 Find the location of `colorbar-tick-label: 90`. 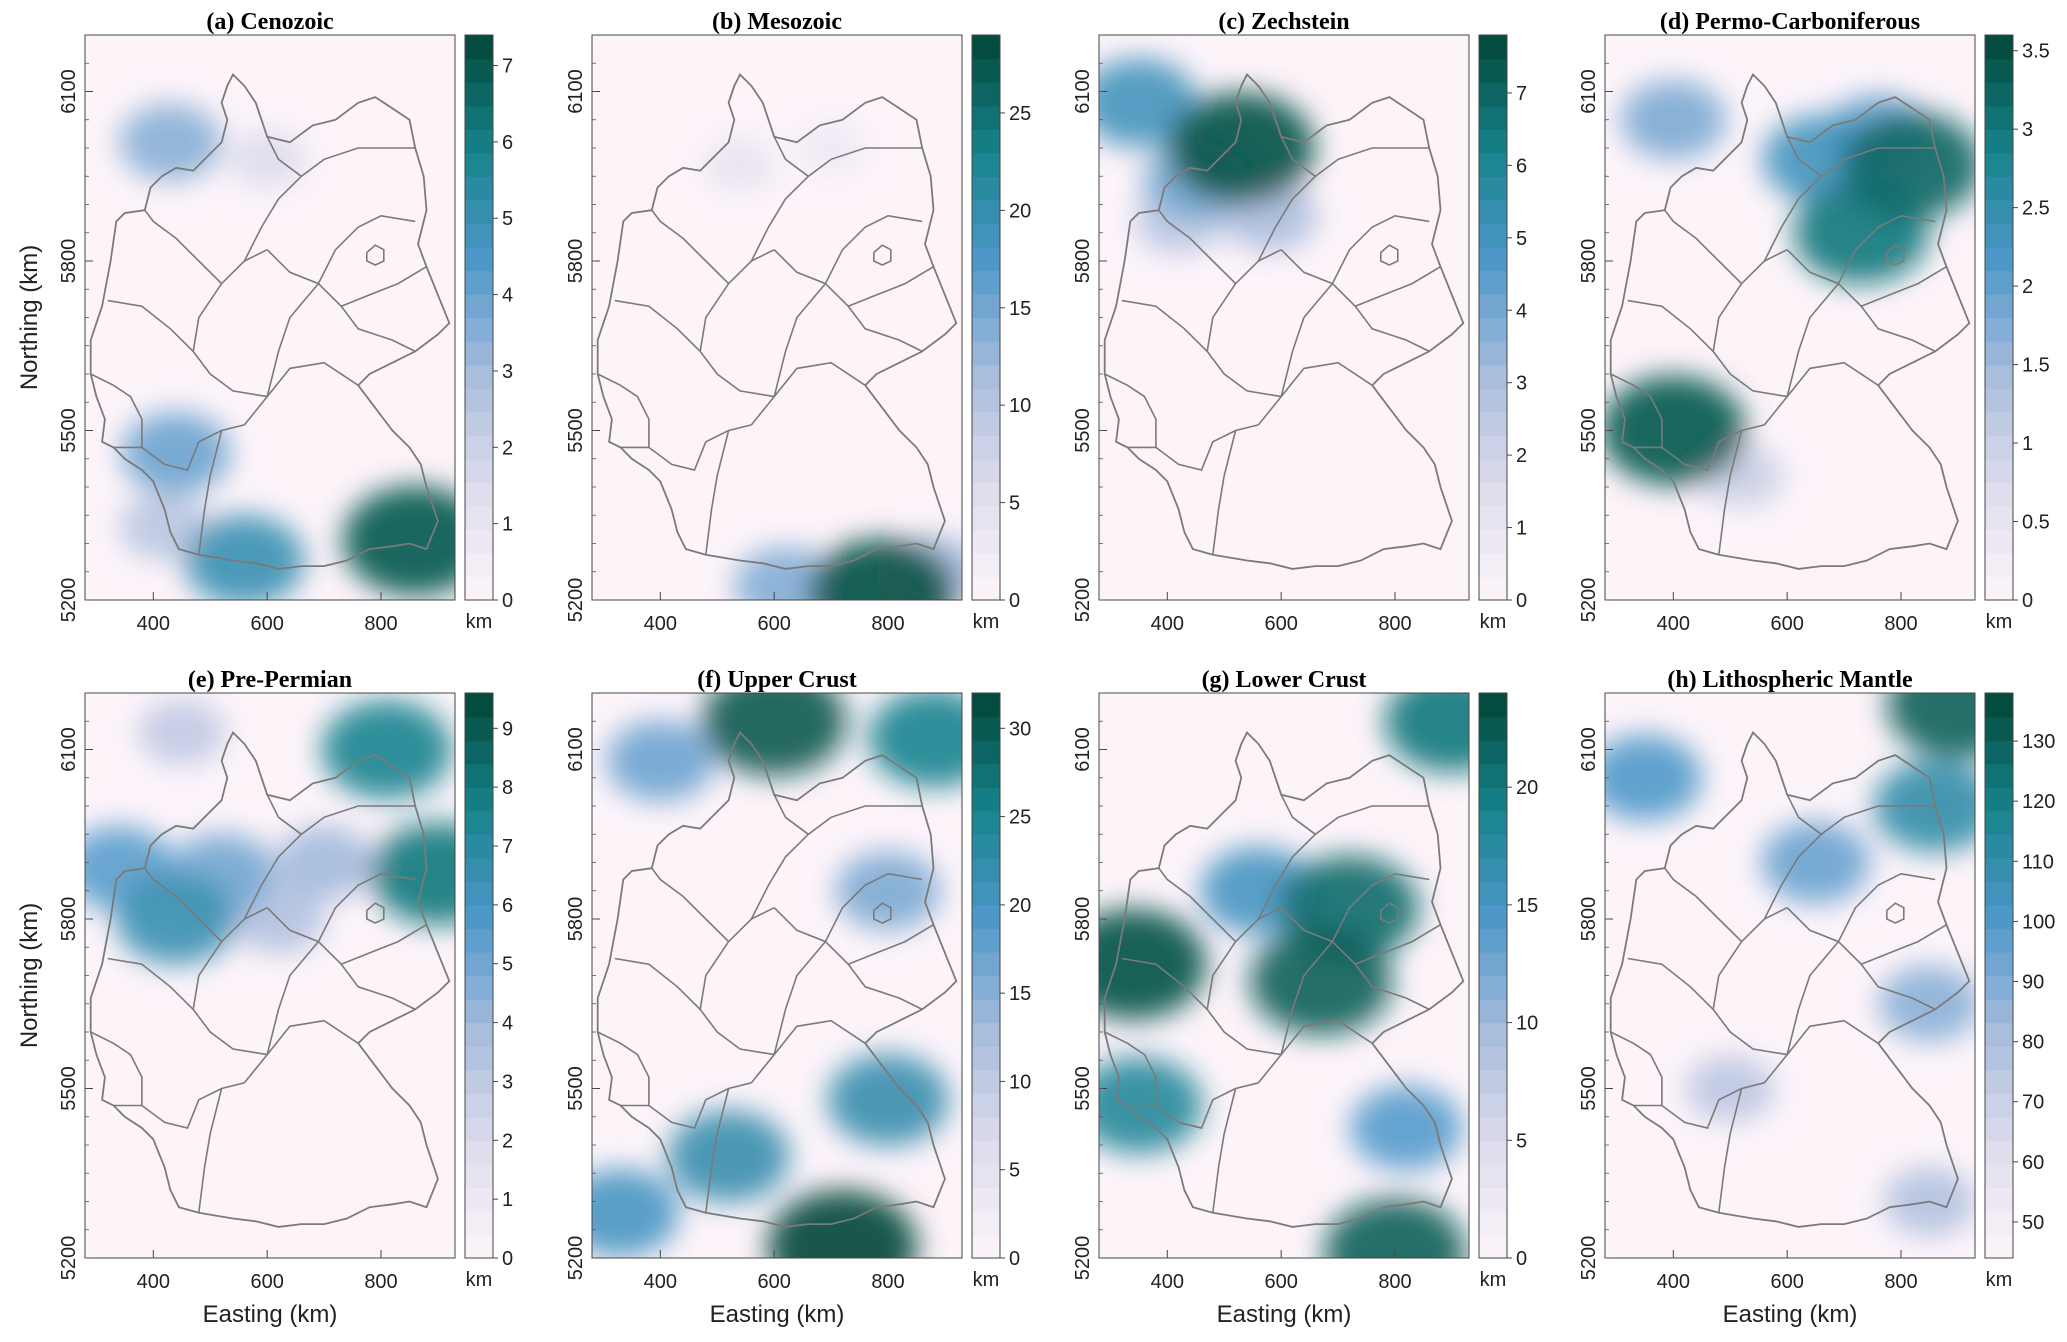

colorbar-tick-label: 90 is located at coordinates (2033, 983).